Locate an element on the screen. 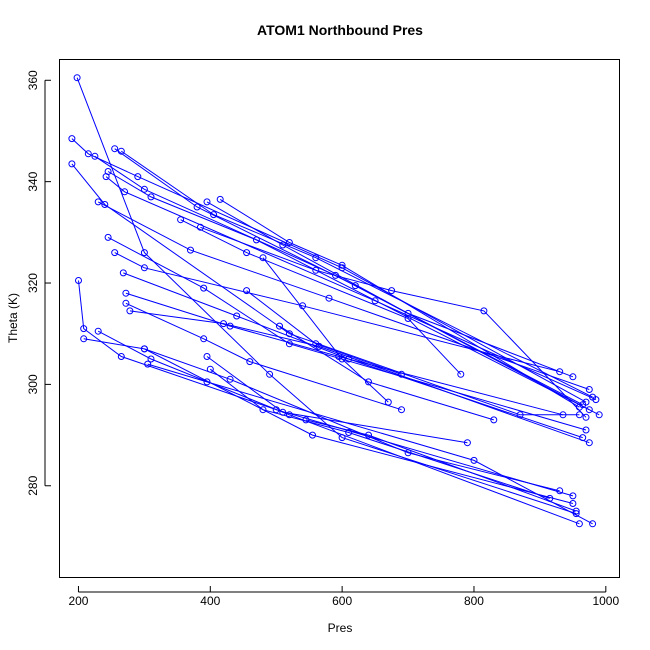 The height and width of the screenshot is (650, 650). y-tick-label: 360 is located at coordinates (33, 80).